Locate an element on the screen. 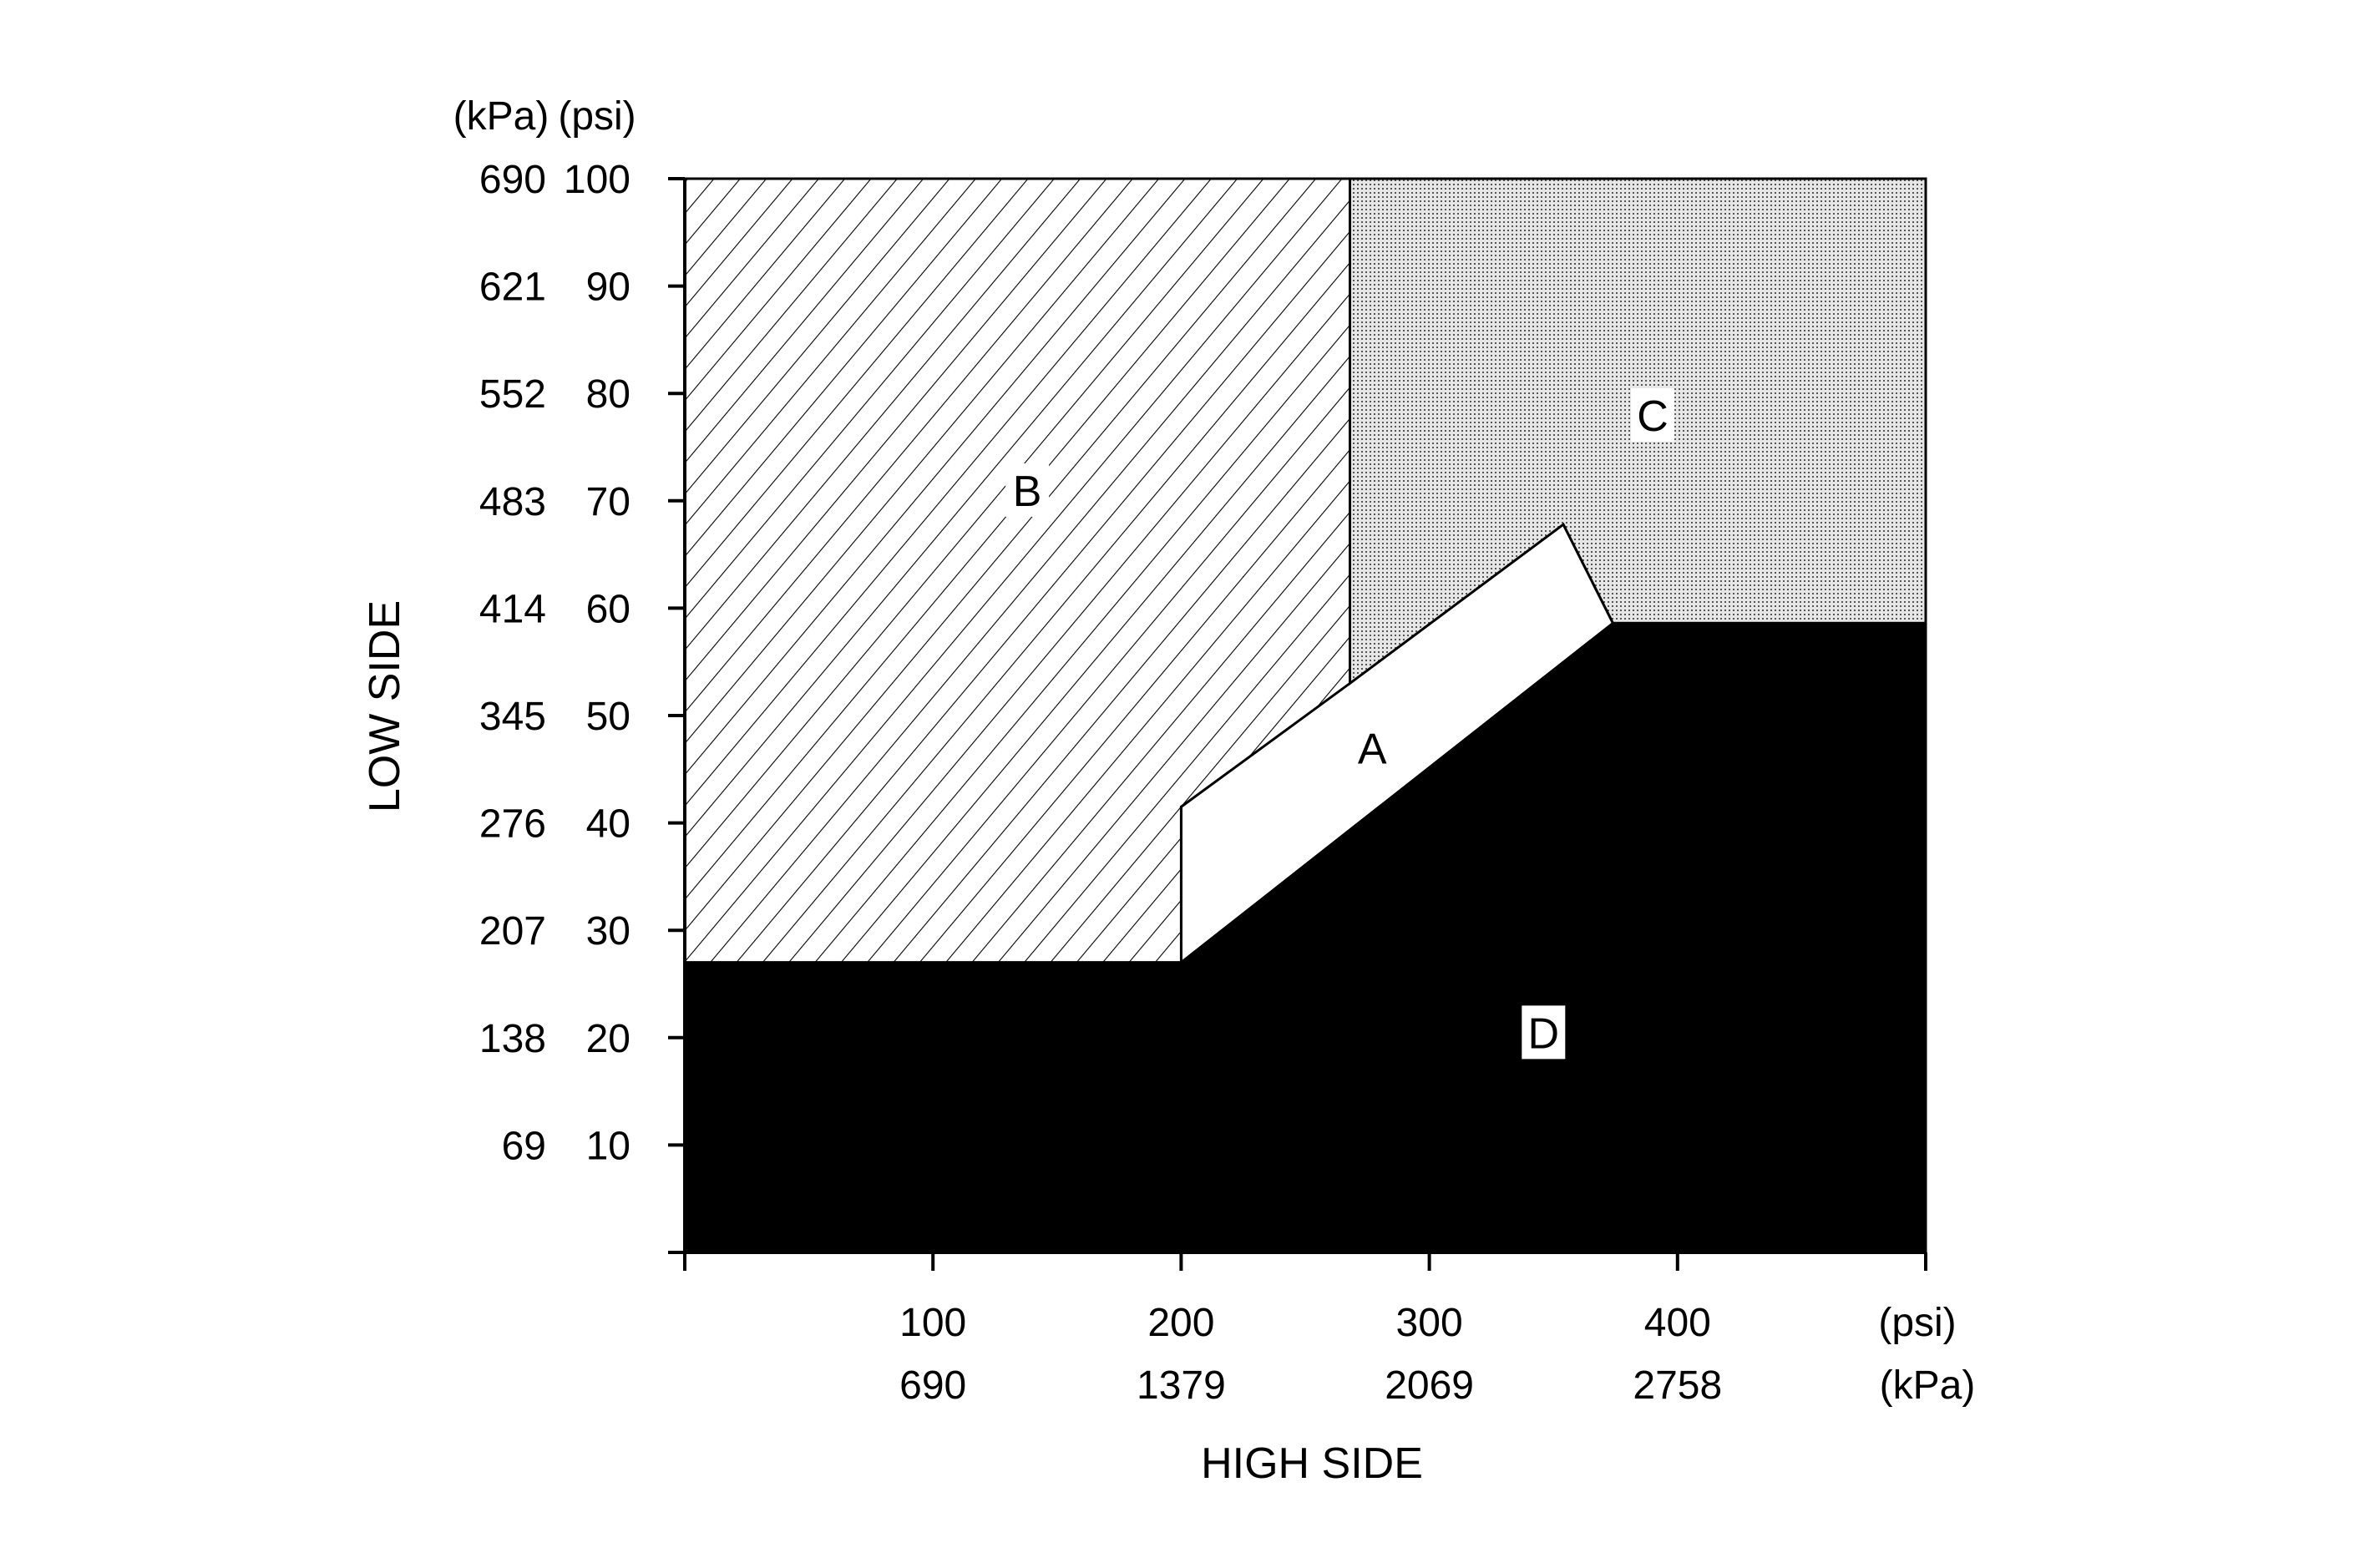 Image resolution: width=2380 pixels, height=1558 pixels. y-tick-label-psi: 10 is located at coordinates (608, 1146).